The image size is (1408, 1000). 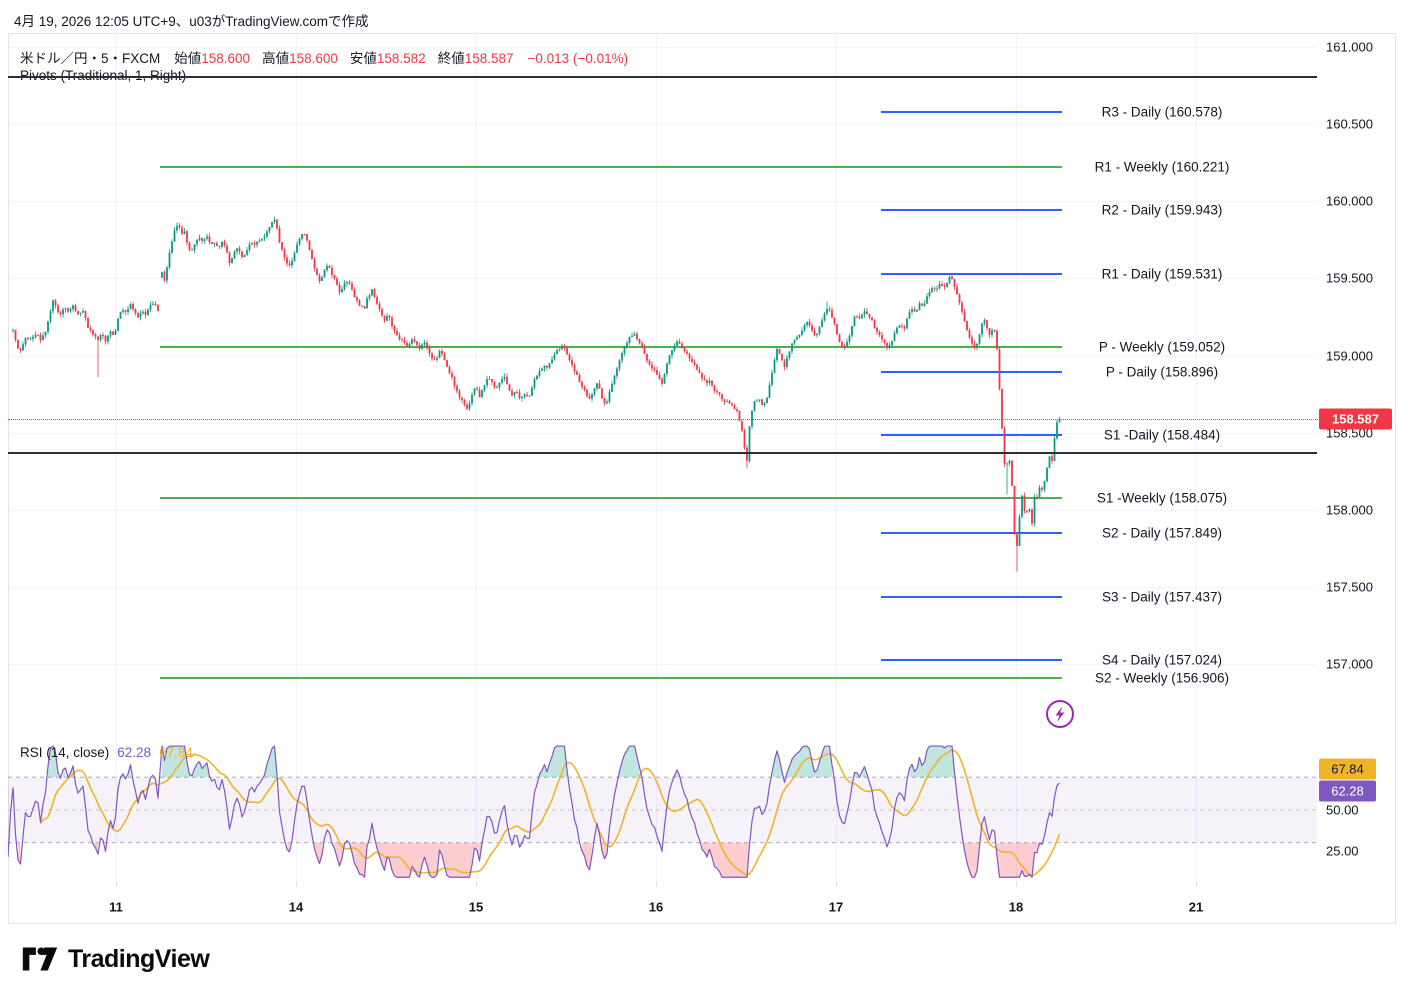 I want to click on rsi-axis-label: 25.00, so click(x=1342, y=851).